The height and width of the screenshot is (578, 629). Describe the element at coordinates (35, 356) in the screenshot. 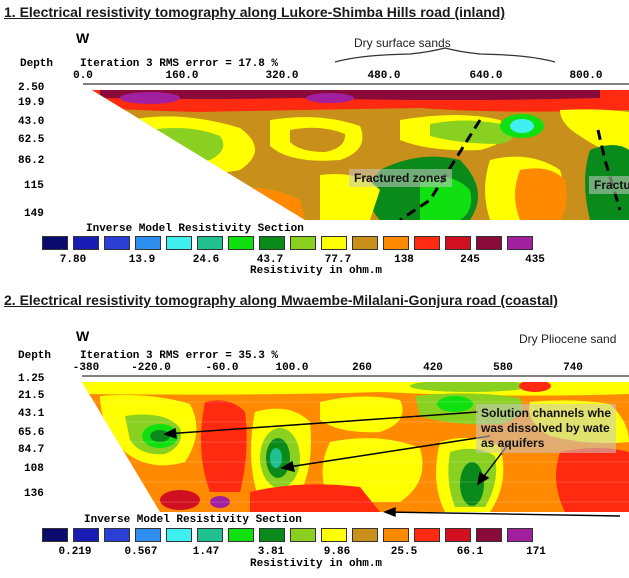

I see `section-2-depth-label: Depth` at that location.